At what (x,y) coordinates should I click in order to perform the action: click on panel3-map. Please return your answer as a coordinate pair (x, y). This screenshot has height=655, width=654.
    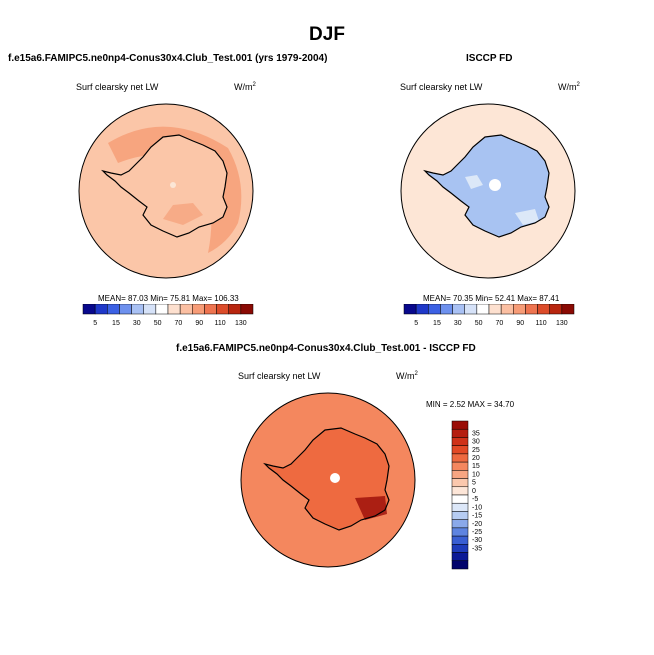
    Looking at the image, I should click on (328, 480).